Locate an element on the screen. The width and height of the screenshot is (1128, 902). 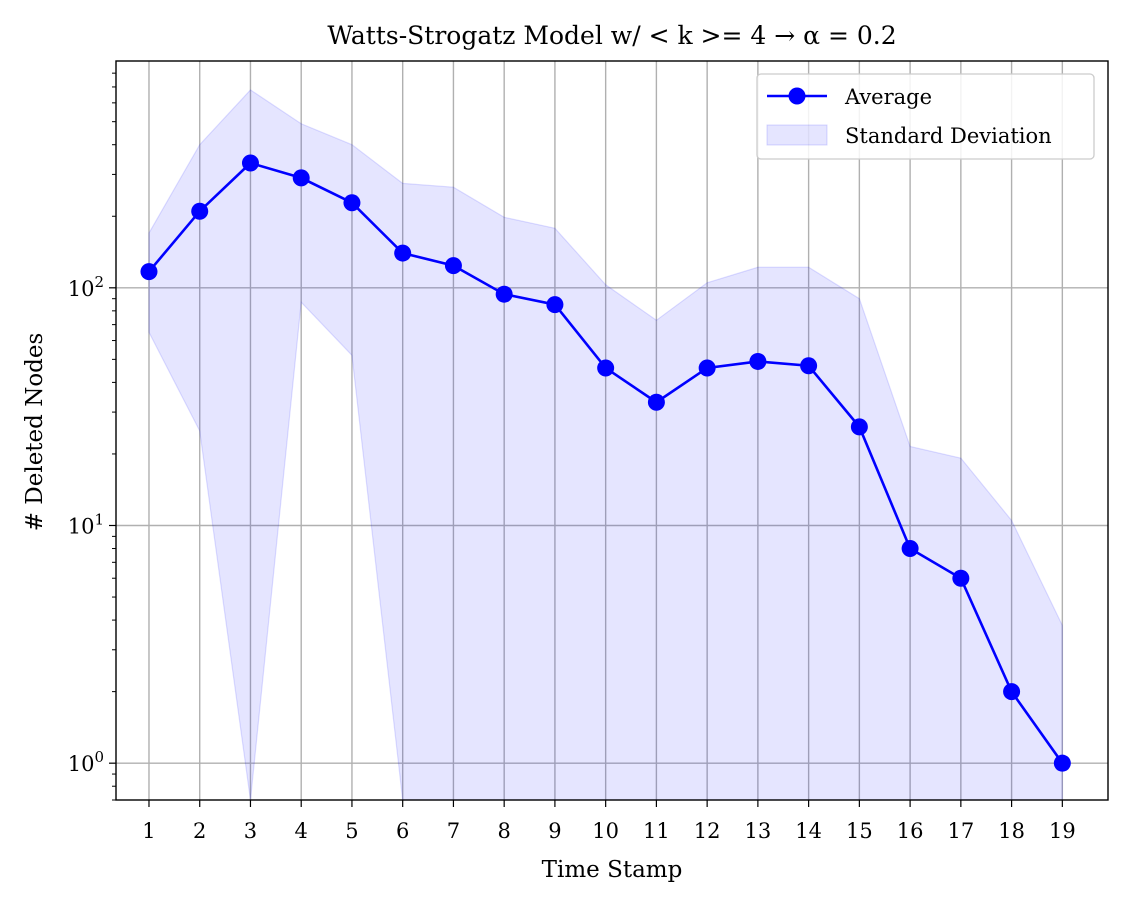
y-tick-label: 10¹ is located at coordinates (86, 524).